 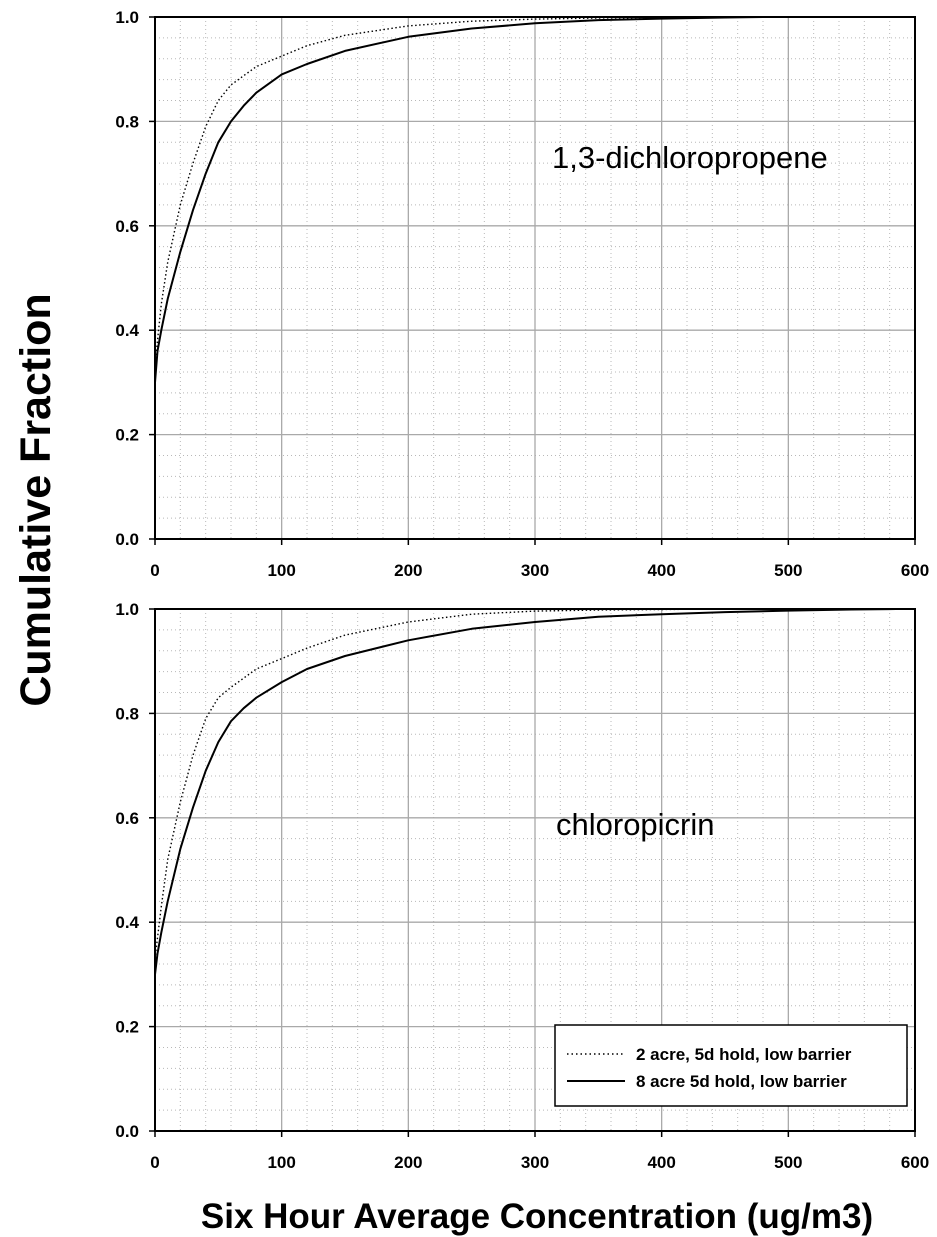 I want to click on y-axis-title: Cumulative Fraction, so click(x=36, y=499).